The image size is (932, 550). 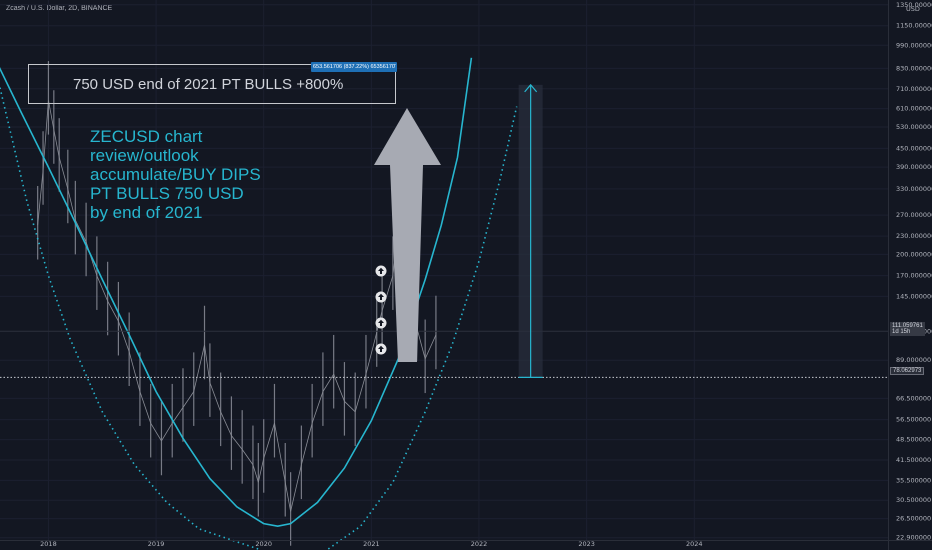 I want to click on target-box: 750 USD end of 2021 PT BULLS +800%, so click(x=212, y=84).